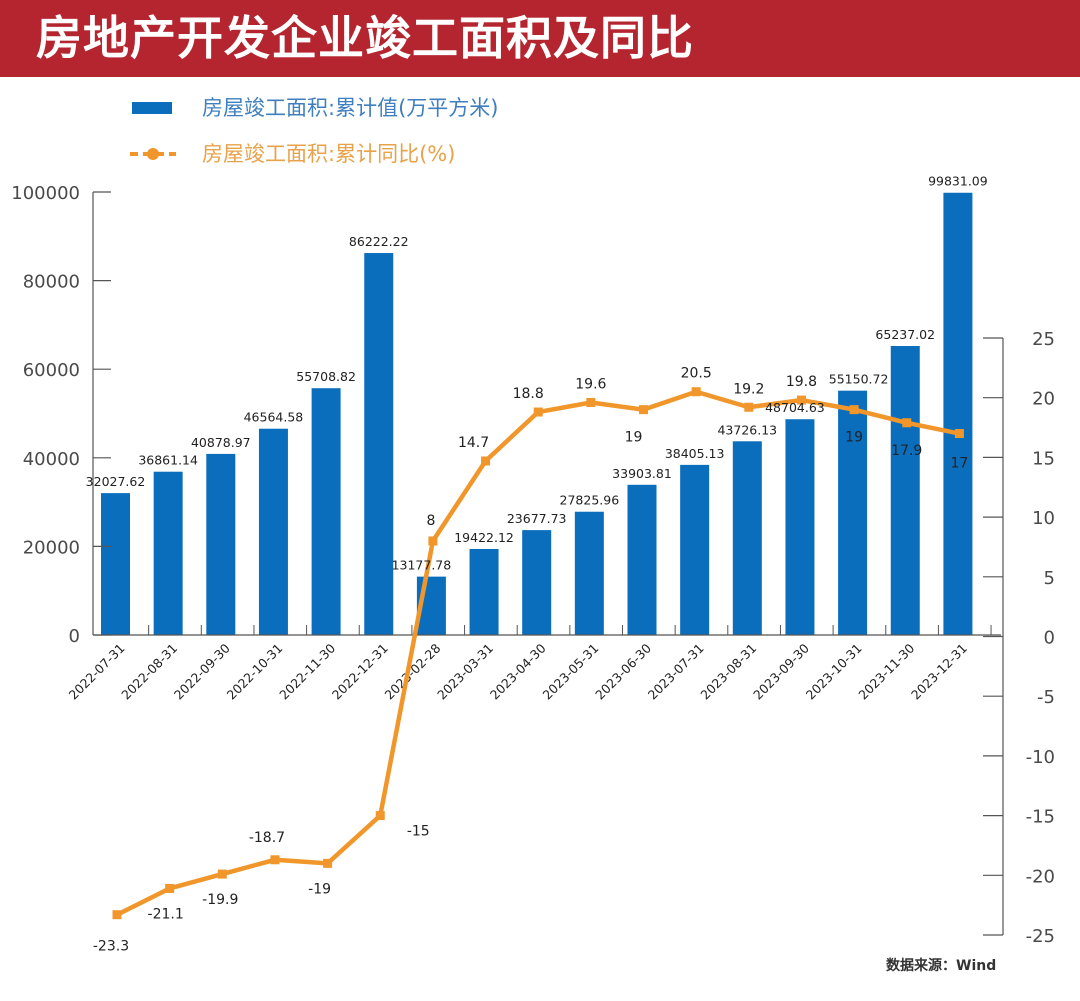  I want to click on left-axis-tick-label: 0, so click(74, 636).